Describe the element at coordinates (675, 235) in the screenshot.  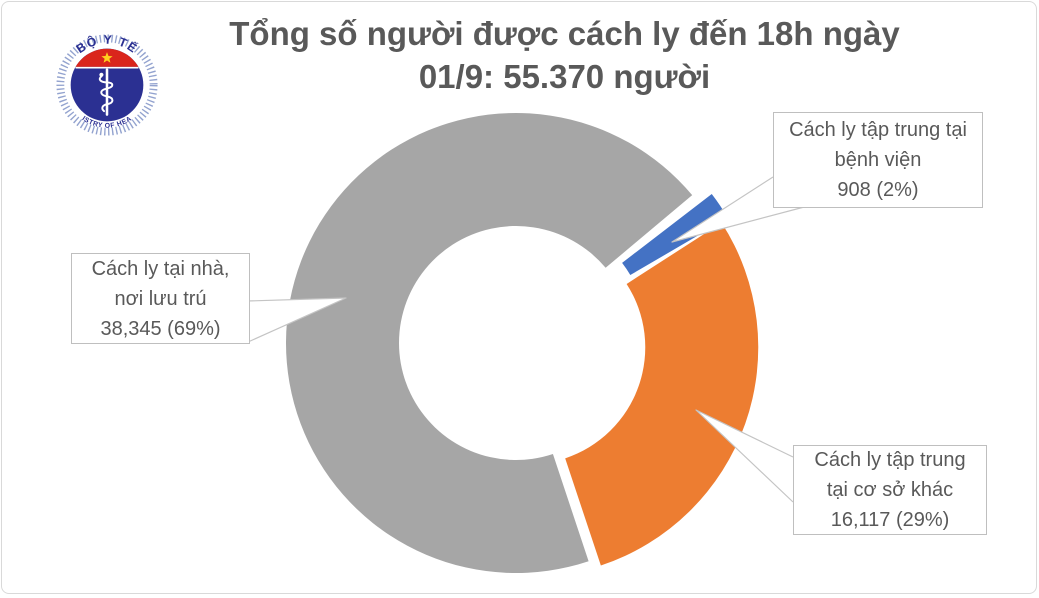
I see `pie-slice-hospital` at that location.